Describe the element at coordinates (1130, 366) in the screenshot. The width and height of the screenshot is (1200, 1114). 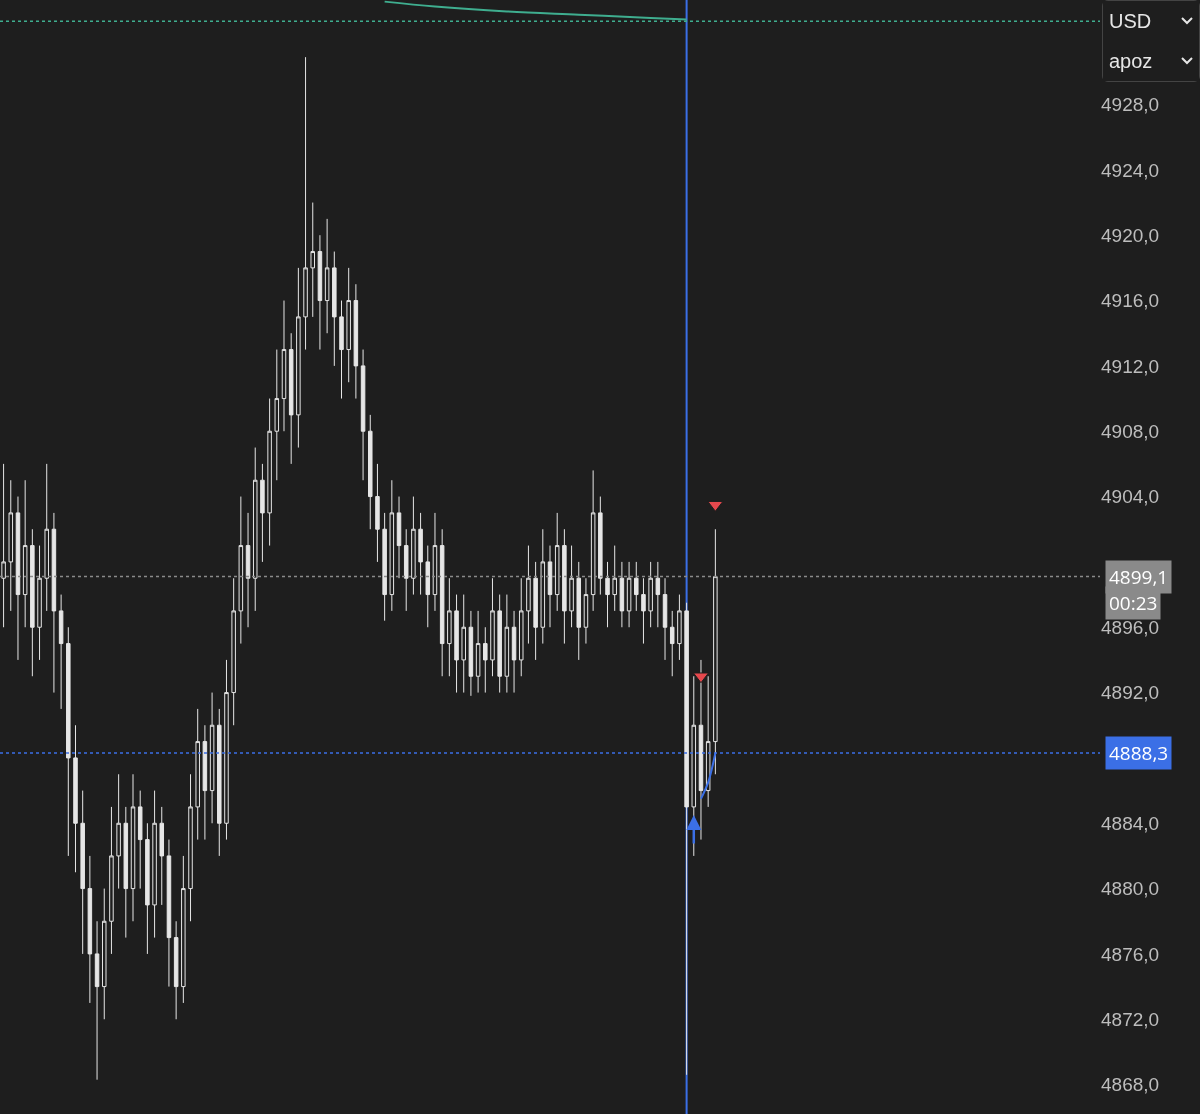
I see `y-tick-label: 4912,0` at that location.